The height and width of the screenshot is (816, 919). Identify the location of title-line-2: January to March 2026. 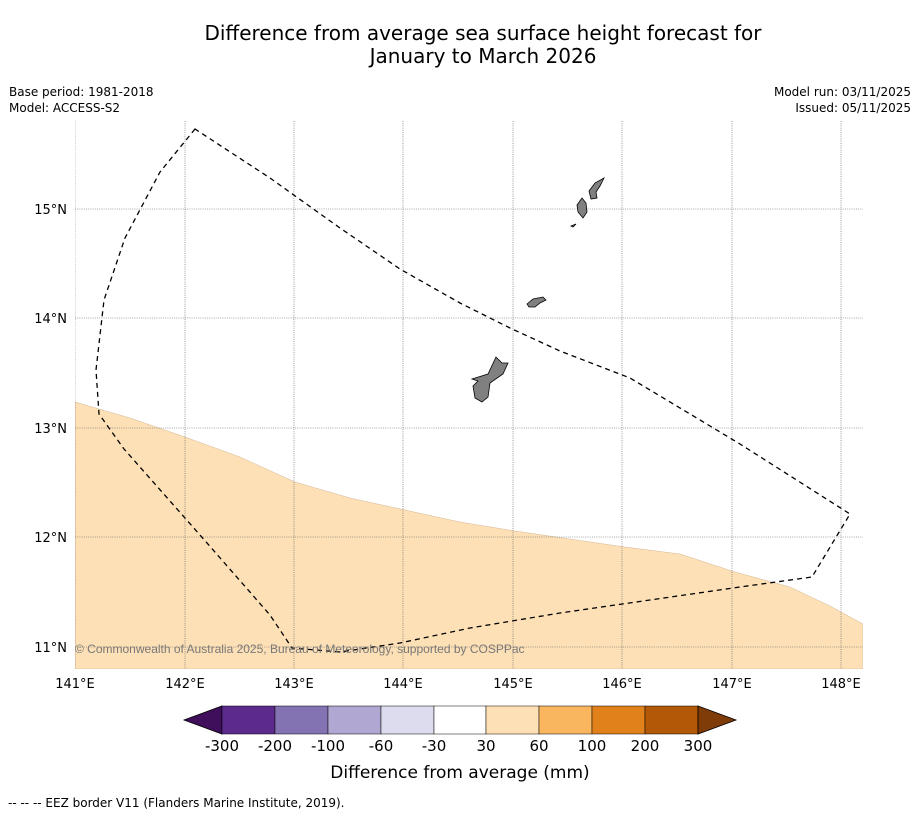
(483, 56).